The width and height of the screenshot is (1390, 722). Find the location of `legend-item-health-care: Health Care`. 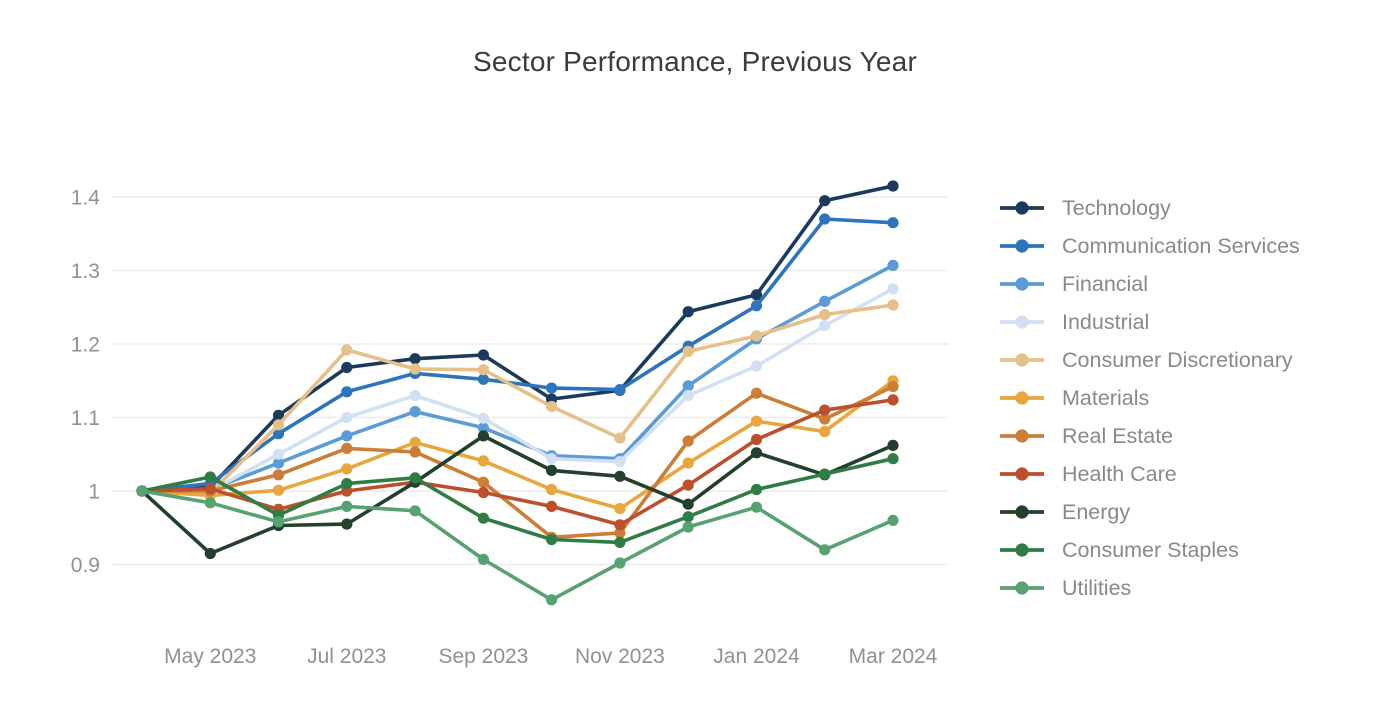

legend-item-health-care: Health Care is located at coordinates (1149, 474).